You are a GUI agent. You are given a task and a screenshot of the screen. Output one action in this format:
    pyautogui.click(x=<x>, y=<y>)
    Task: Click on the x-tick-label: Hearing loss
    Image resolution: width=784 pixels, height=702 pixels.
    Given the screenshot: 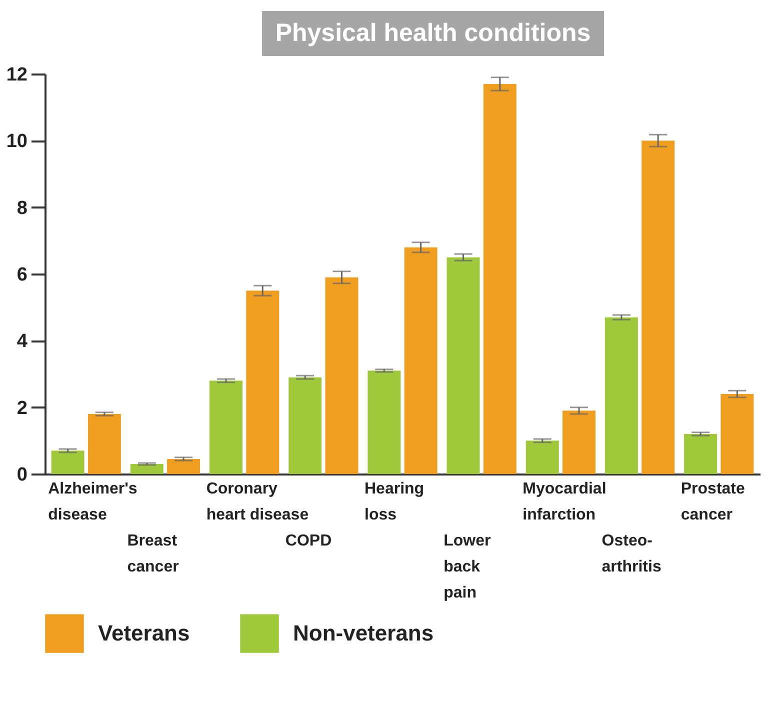 What is the action you would take?
    pyautogui.click(x=394, y=502)
    